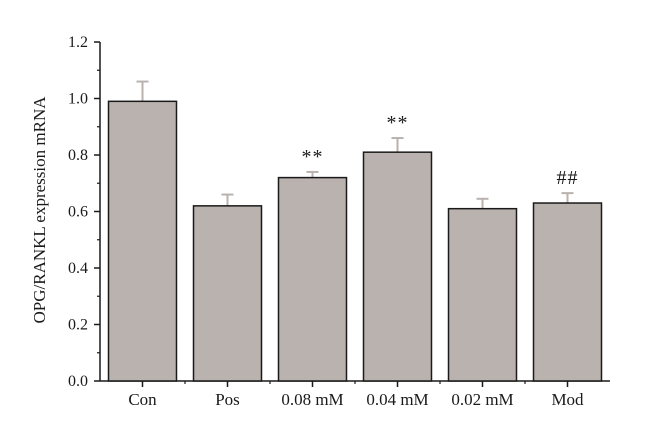 This screenshot has height=436, width=660. Describe the element at coordinates (78, 325) in the screenshot. I see `y-tick-label: 0.2` at that location.